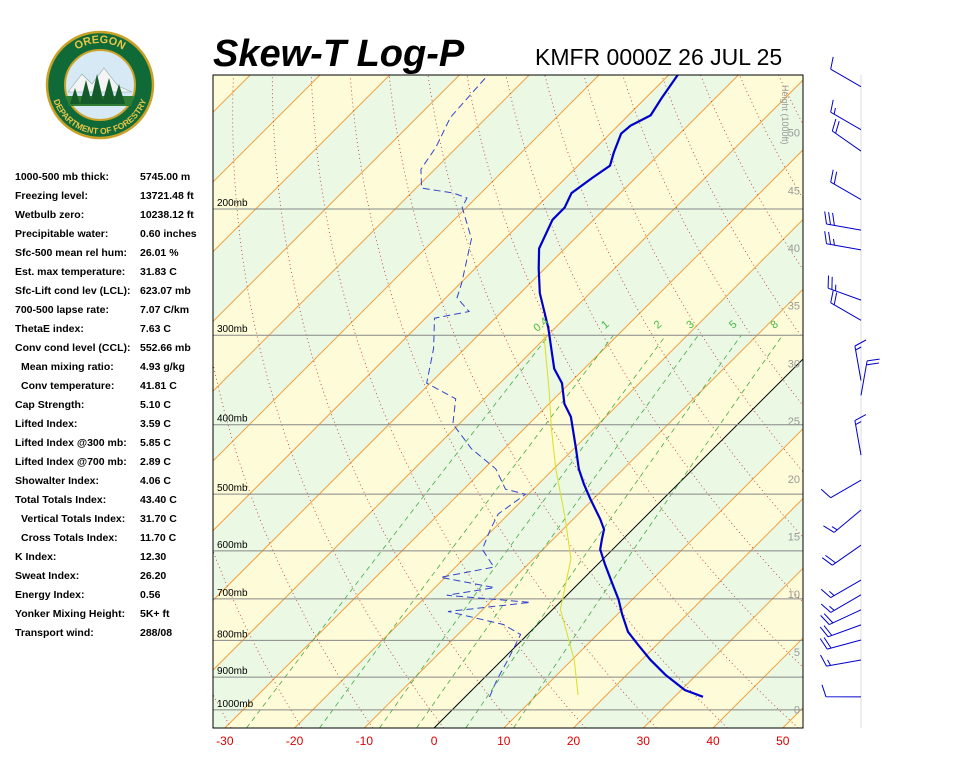  Describe the element at coordinates (155, 424) in the screenshot. I see `stat-value: 3.59 C` at that location.